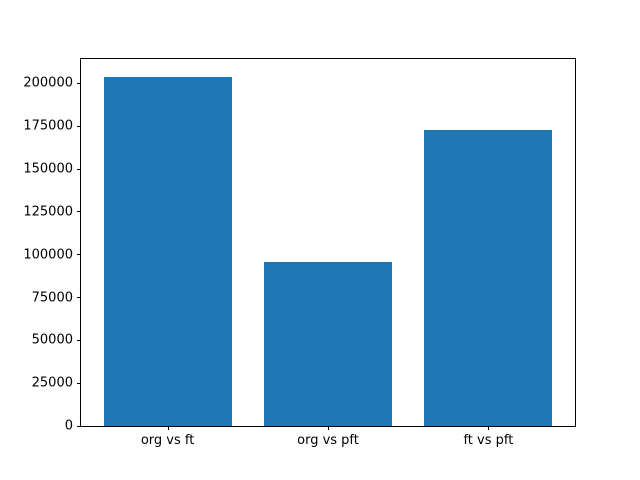 This screenshot has width=640, height=480. Describe the element at coordinates (328, 344) in the screenshot. I see `bar-org-vs-pft` at that location.